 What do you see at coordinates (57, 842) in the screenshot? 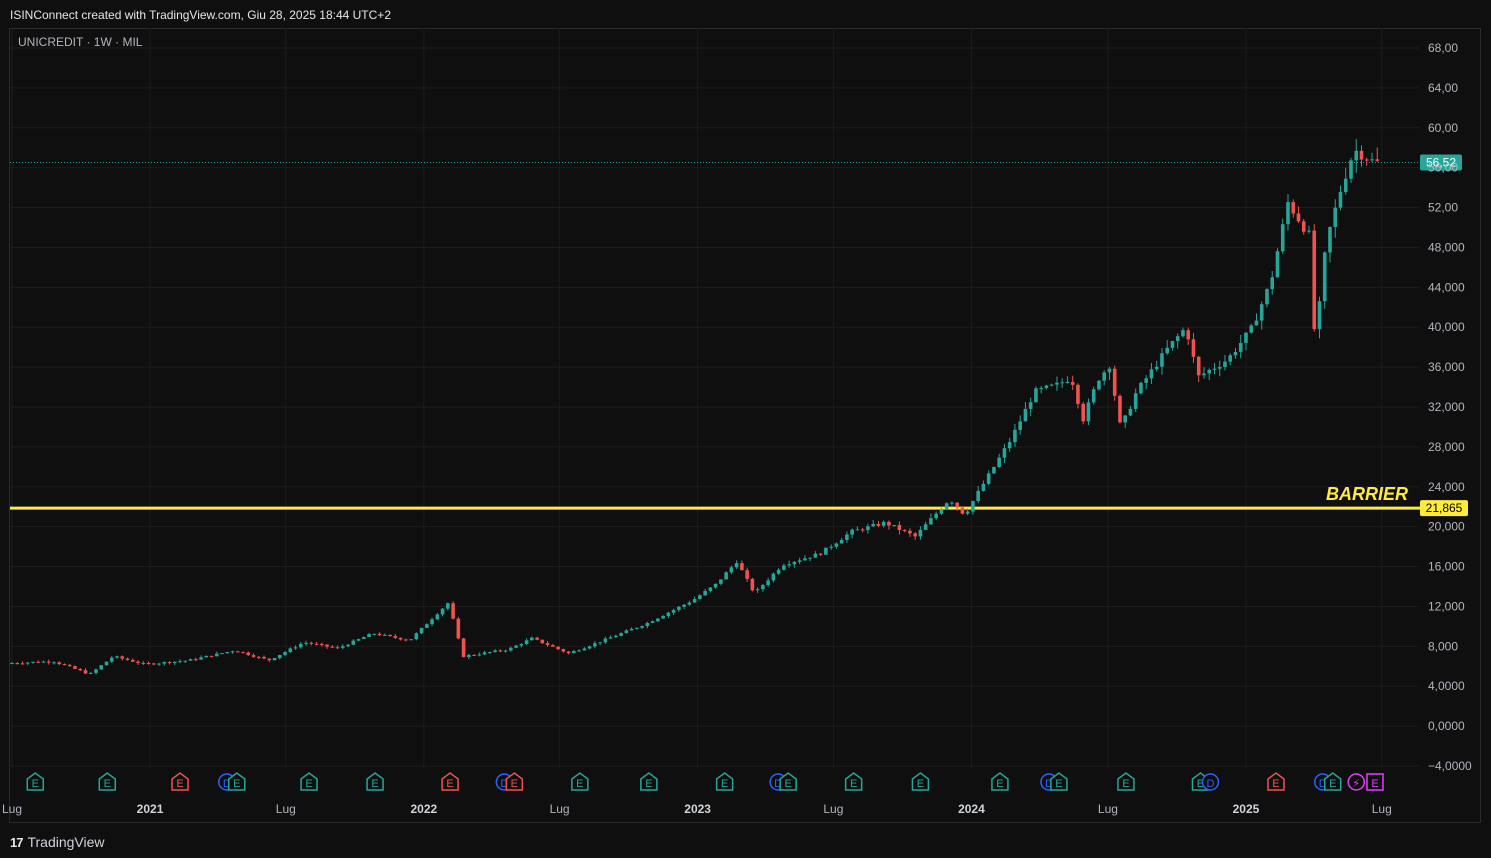
I see `tradingview-logo: 17 TradingView` at bounding box center [57, 842].